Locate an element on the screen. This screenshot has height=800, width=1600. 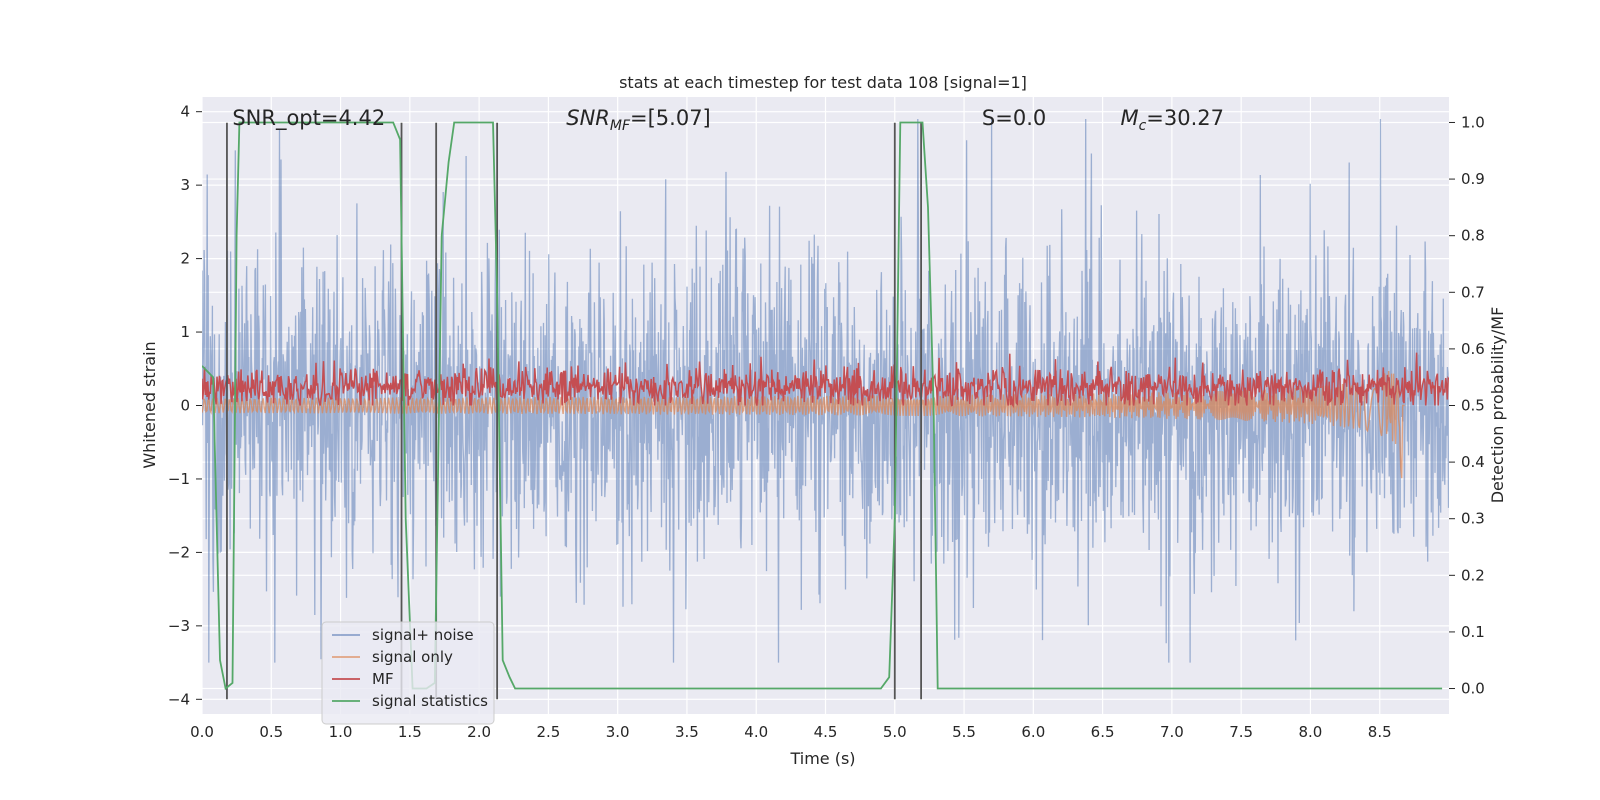
x-tick-label: 2.5 is located at coordinates (548, 732).